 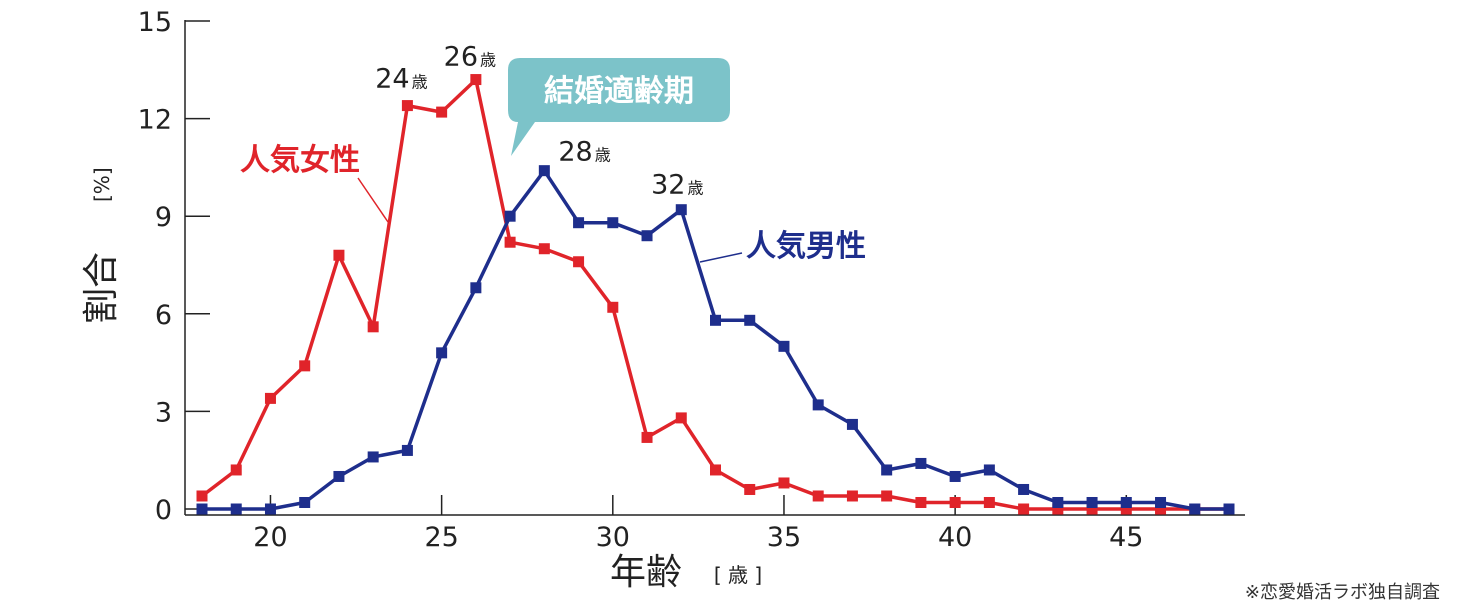 I want to click on y-tick-label: 6, so click(x=163, y=315).